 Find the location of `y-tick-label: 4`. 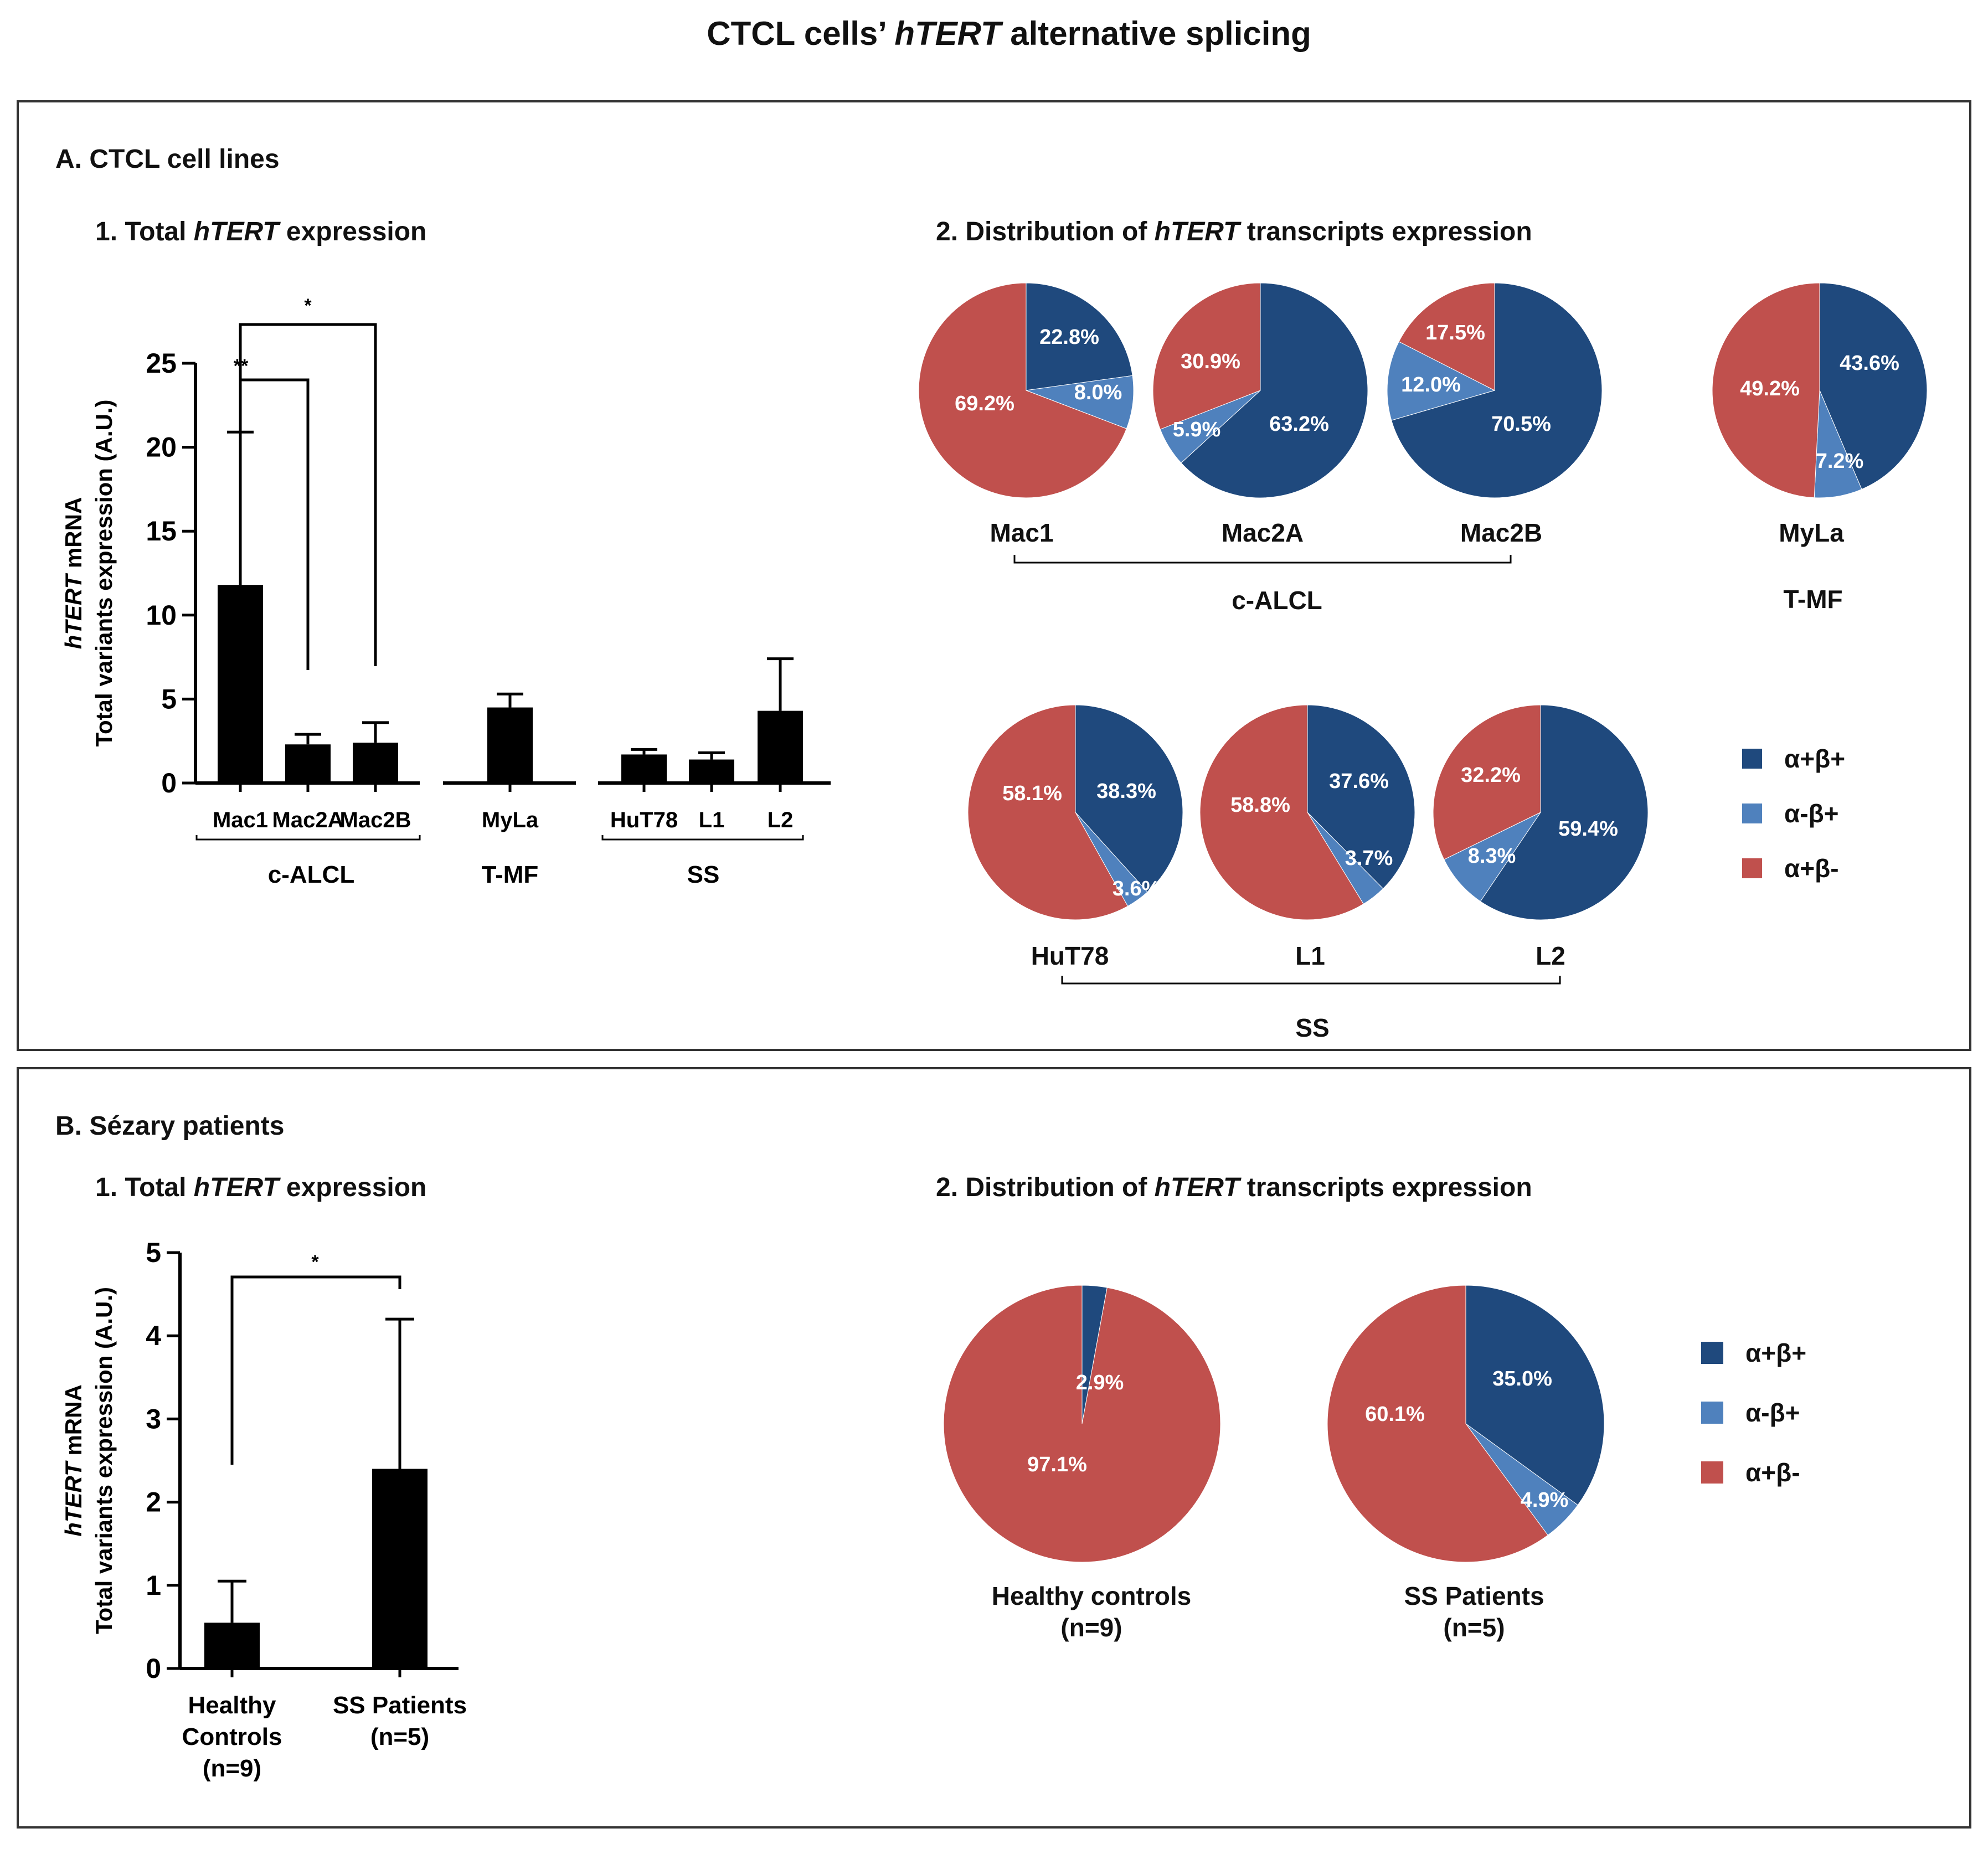

y-tick-label: 4 is located at coordinates (154, 1335).